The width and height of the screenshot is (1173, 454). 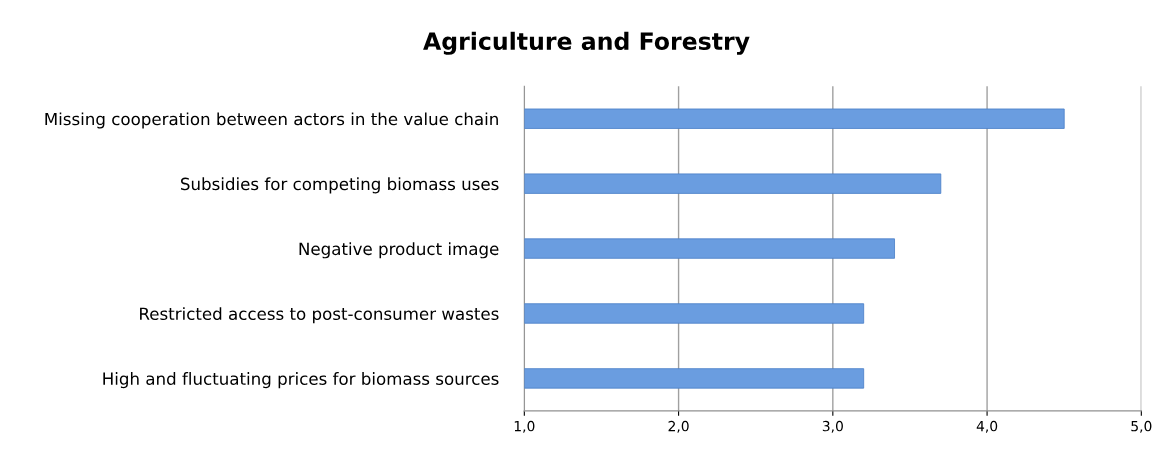 I want to click on x-tick-label: 2,0, so click(x=678, y=426).